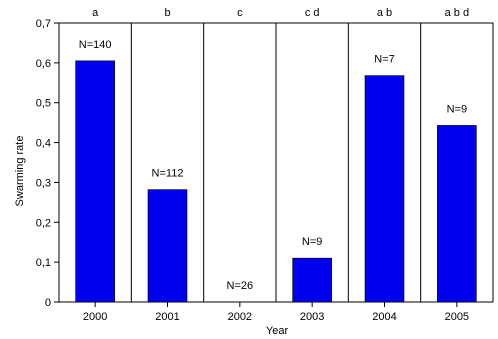 The height and width of the screenshot is (339, 498). What do you see at coordinates (43, 263) in the screenshot?
I see `y-tick-label: 0,1` at bounding box center [43, 263].